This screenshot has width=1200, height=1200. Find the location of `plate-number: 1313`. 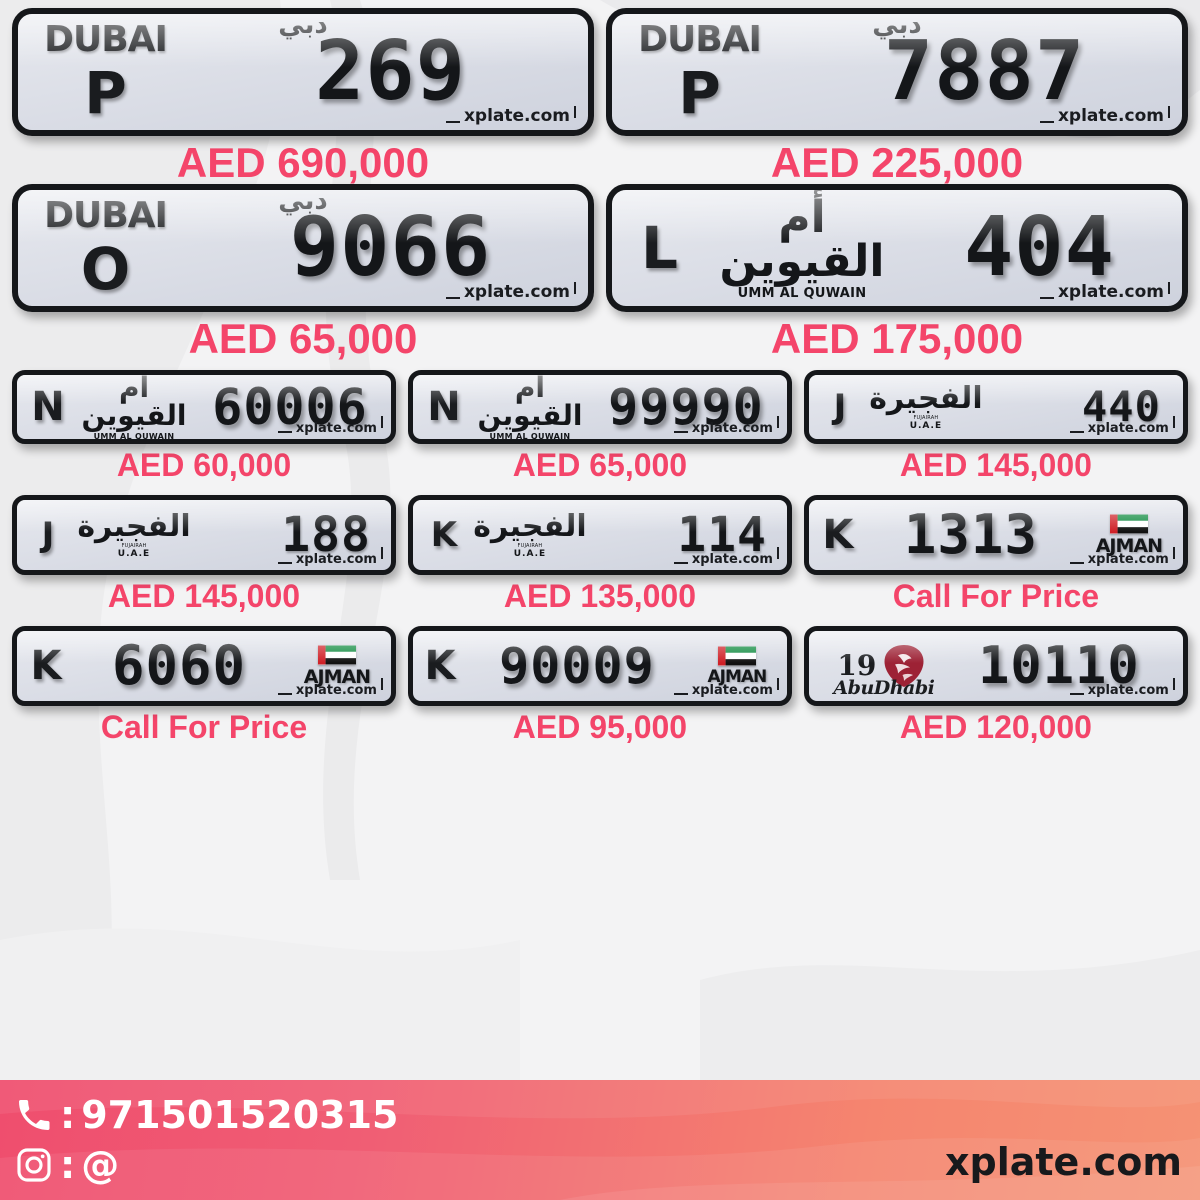

plate-number: 1313 is located at coordinates (970, 534).